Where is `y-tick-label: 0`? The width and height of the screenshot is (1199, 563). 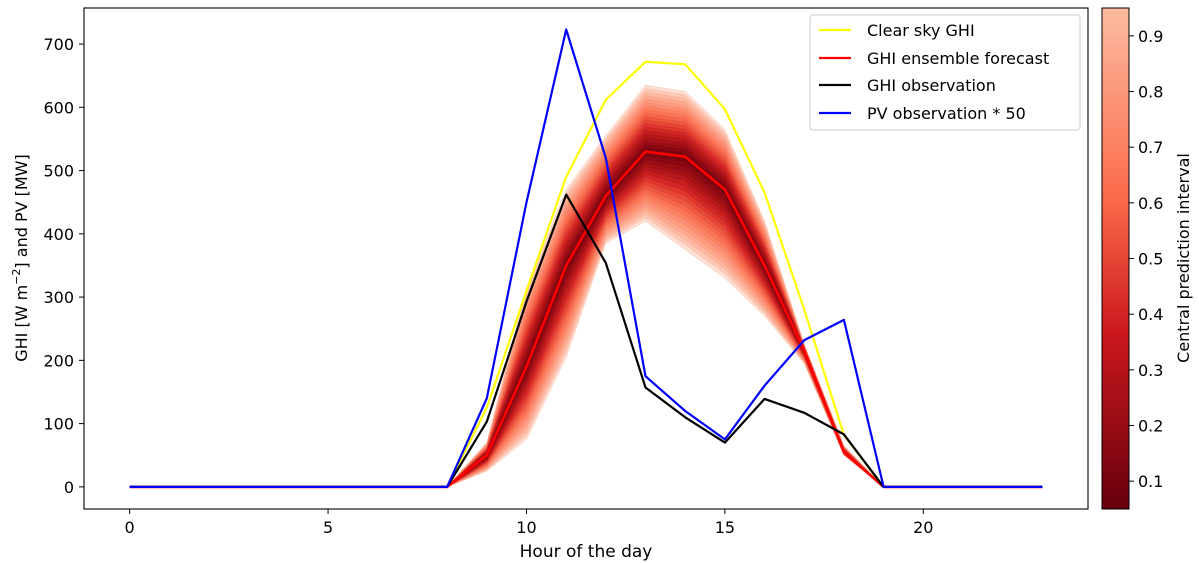
y-tick-label: 0 is located at coordinates (69, 487).